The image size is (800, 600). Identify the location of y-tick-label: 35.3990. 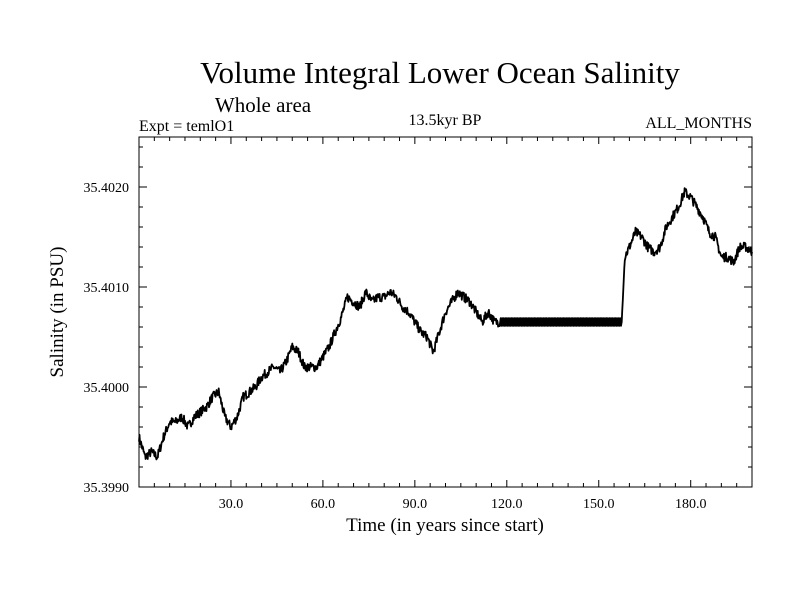
(107, 488).